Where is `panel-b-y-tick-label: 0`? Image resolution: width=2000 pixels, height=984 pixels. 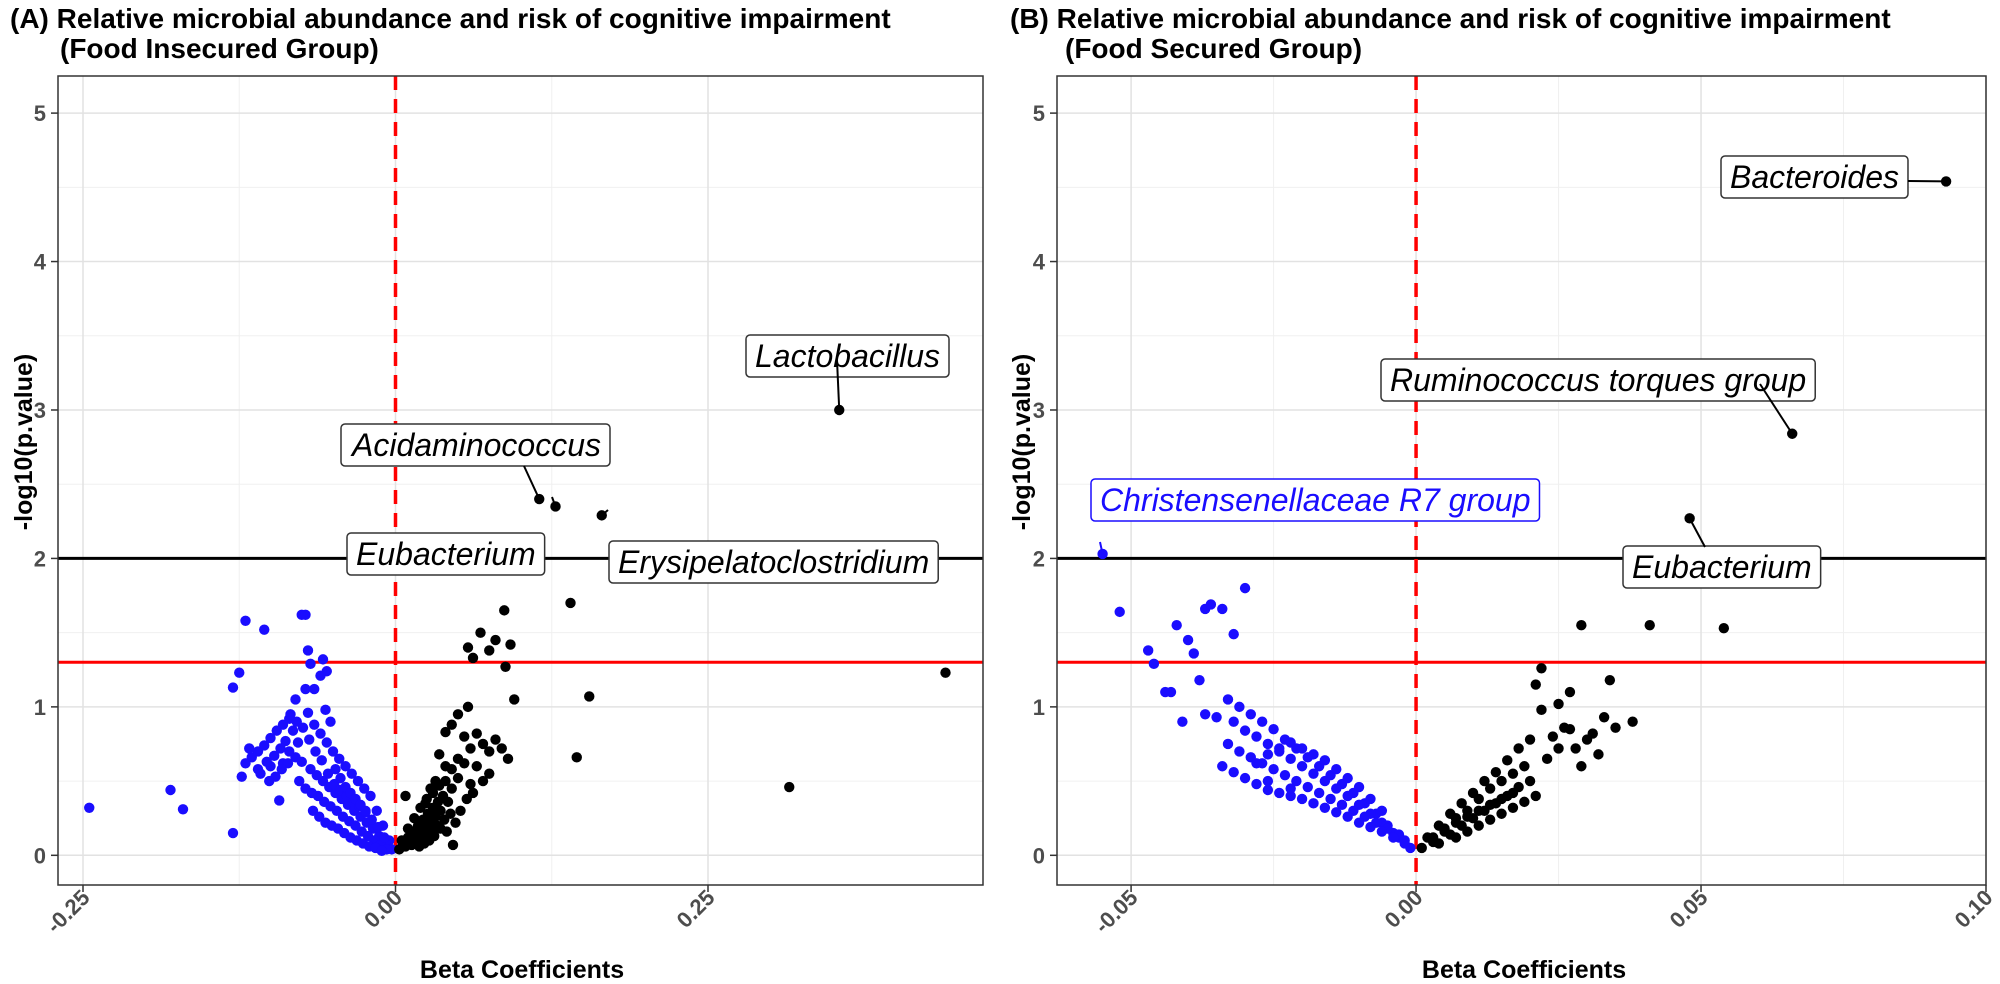
panel-b-y-tick-label: 0 is located at coordinates (1039, 855).